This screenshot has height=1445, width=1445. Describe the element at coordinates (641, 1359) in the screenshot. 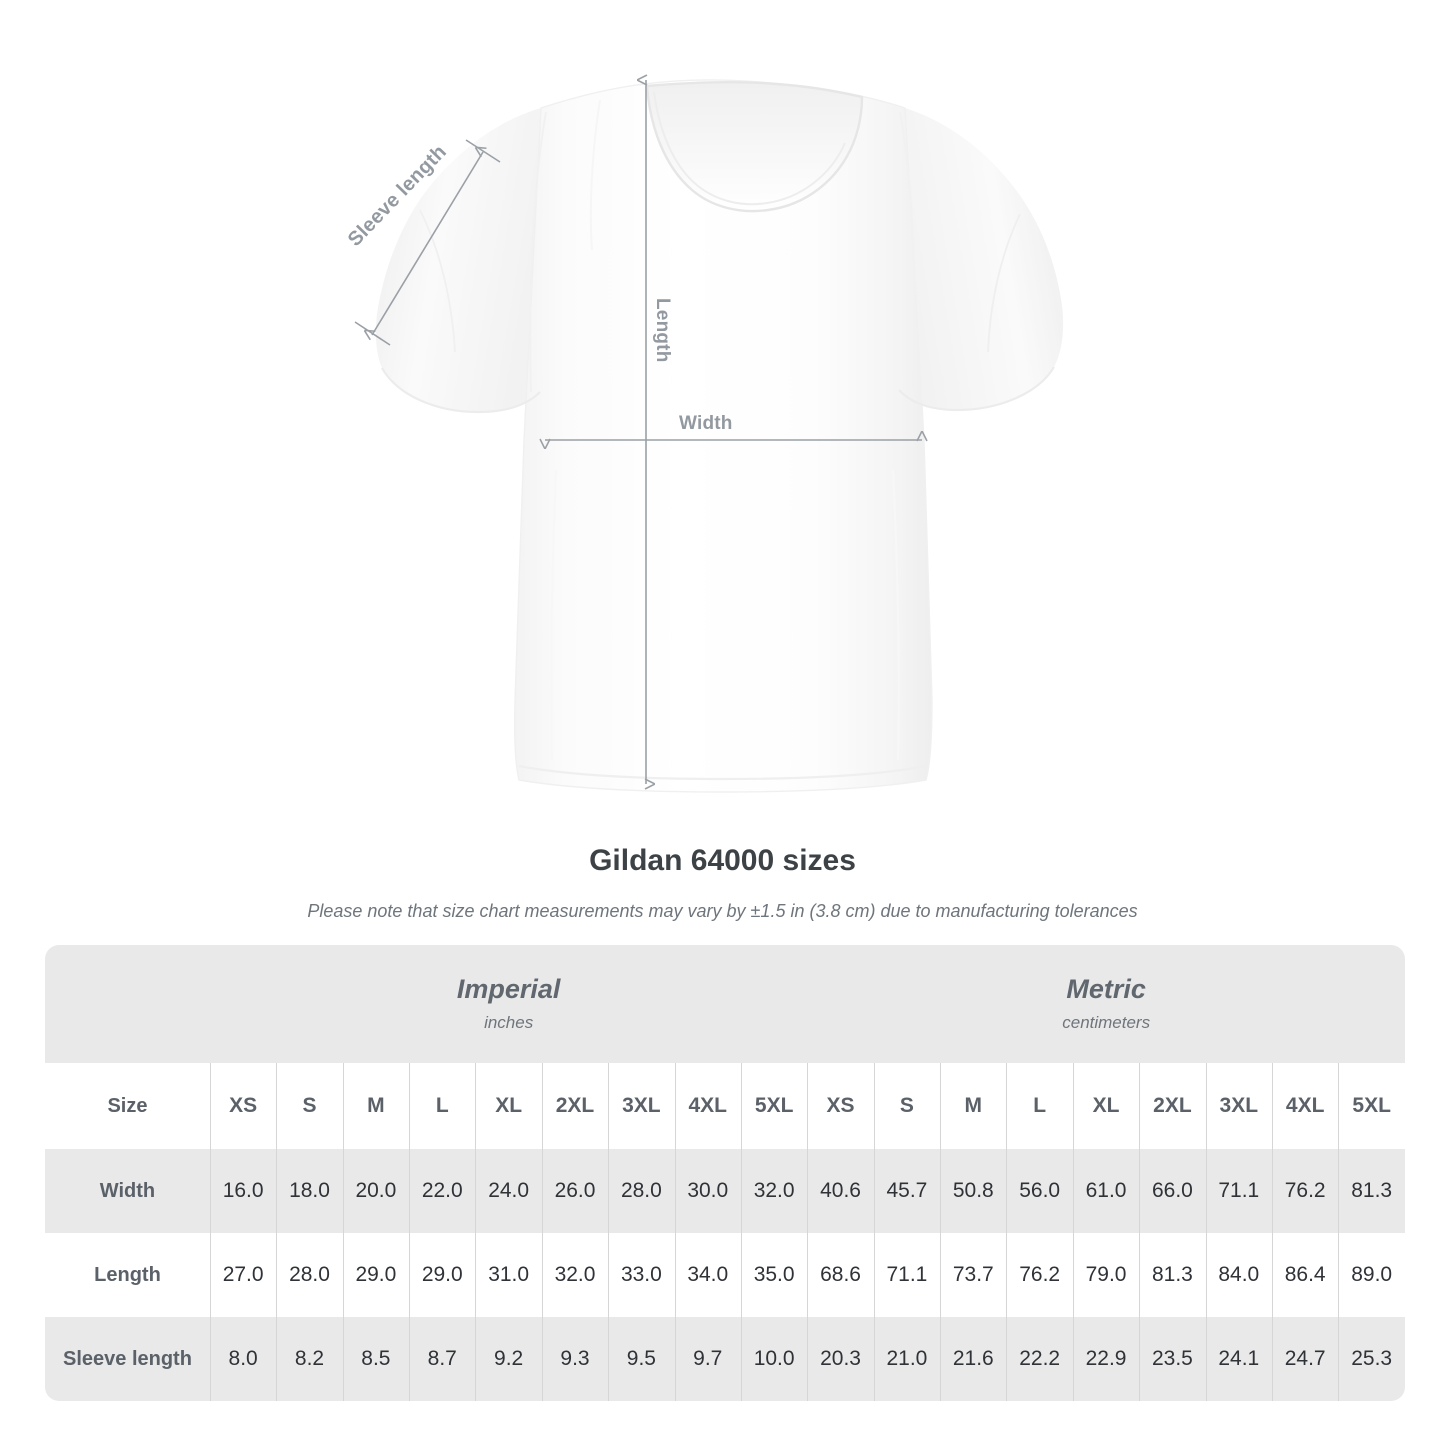

I see `cell-sleeve-imperial-3xl: 9.5` at that location.